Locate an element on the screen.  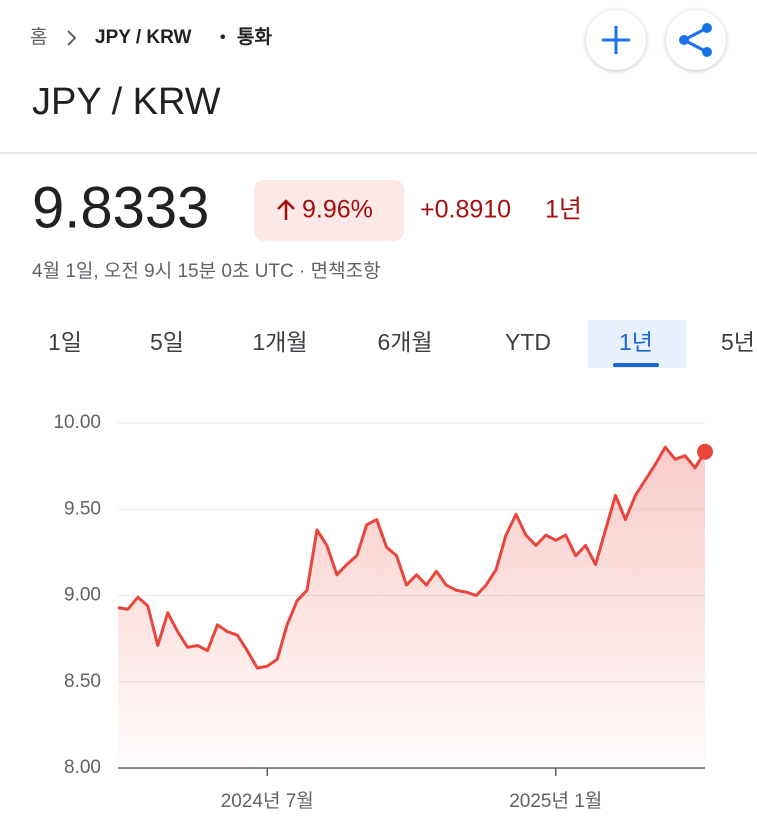
x-tick-label: 2024년 7월 is located at coordinates (267, 801).